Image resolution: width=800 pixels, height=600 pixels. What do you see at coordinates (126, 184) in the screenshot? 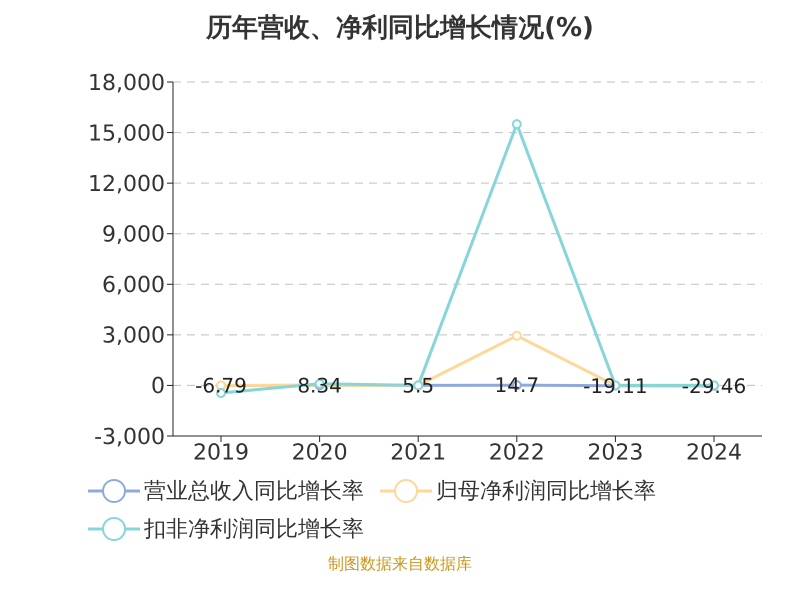
I see `y-tick-label: 12,000` at bounding box center [126, 184].